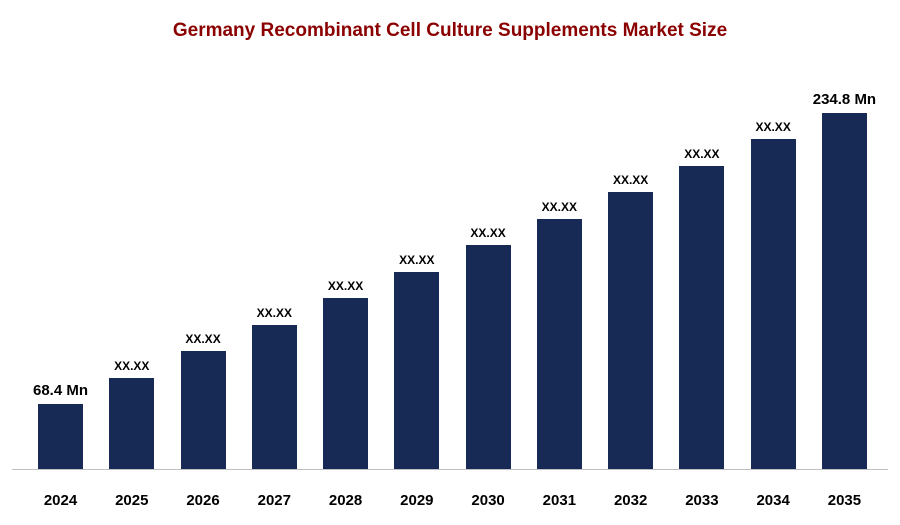 This screenshot has width=900, height=525. What do you see at coordinates (345, 500) in the screenshot?
I see `x-tick-label: 2028` at bounding box center [345, 500].